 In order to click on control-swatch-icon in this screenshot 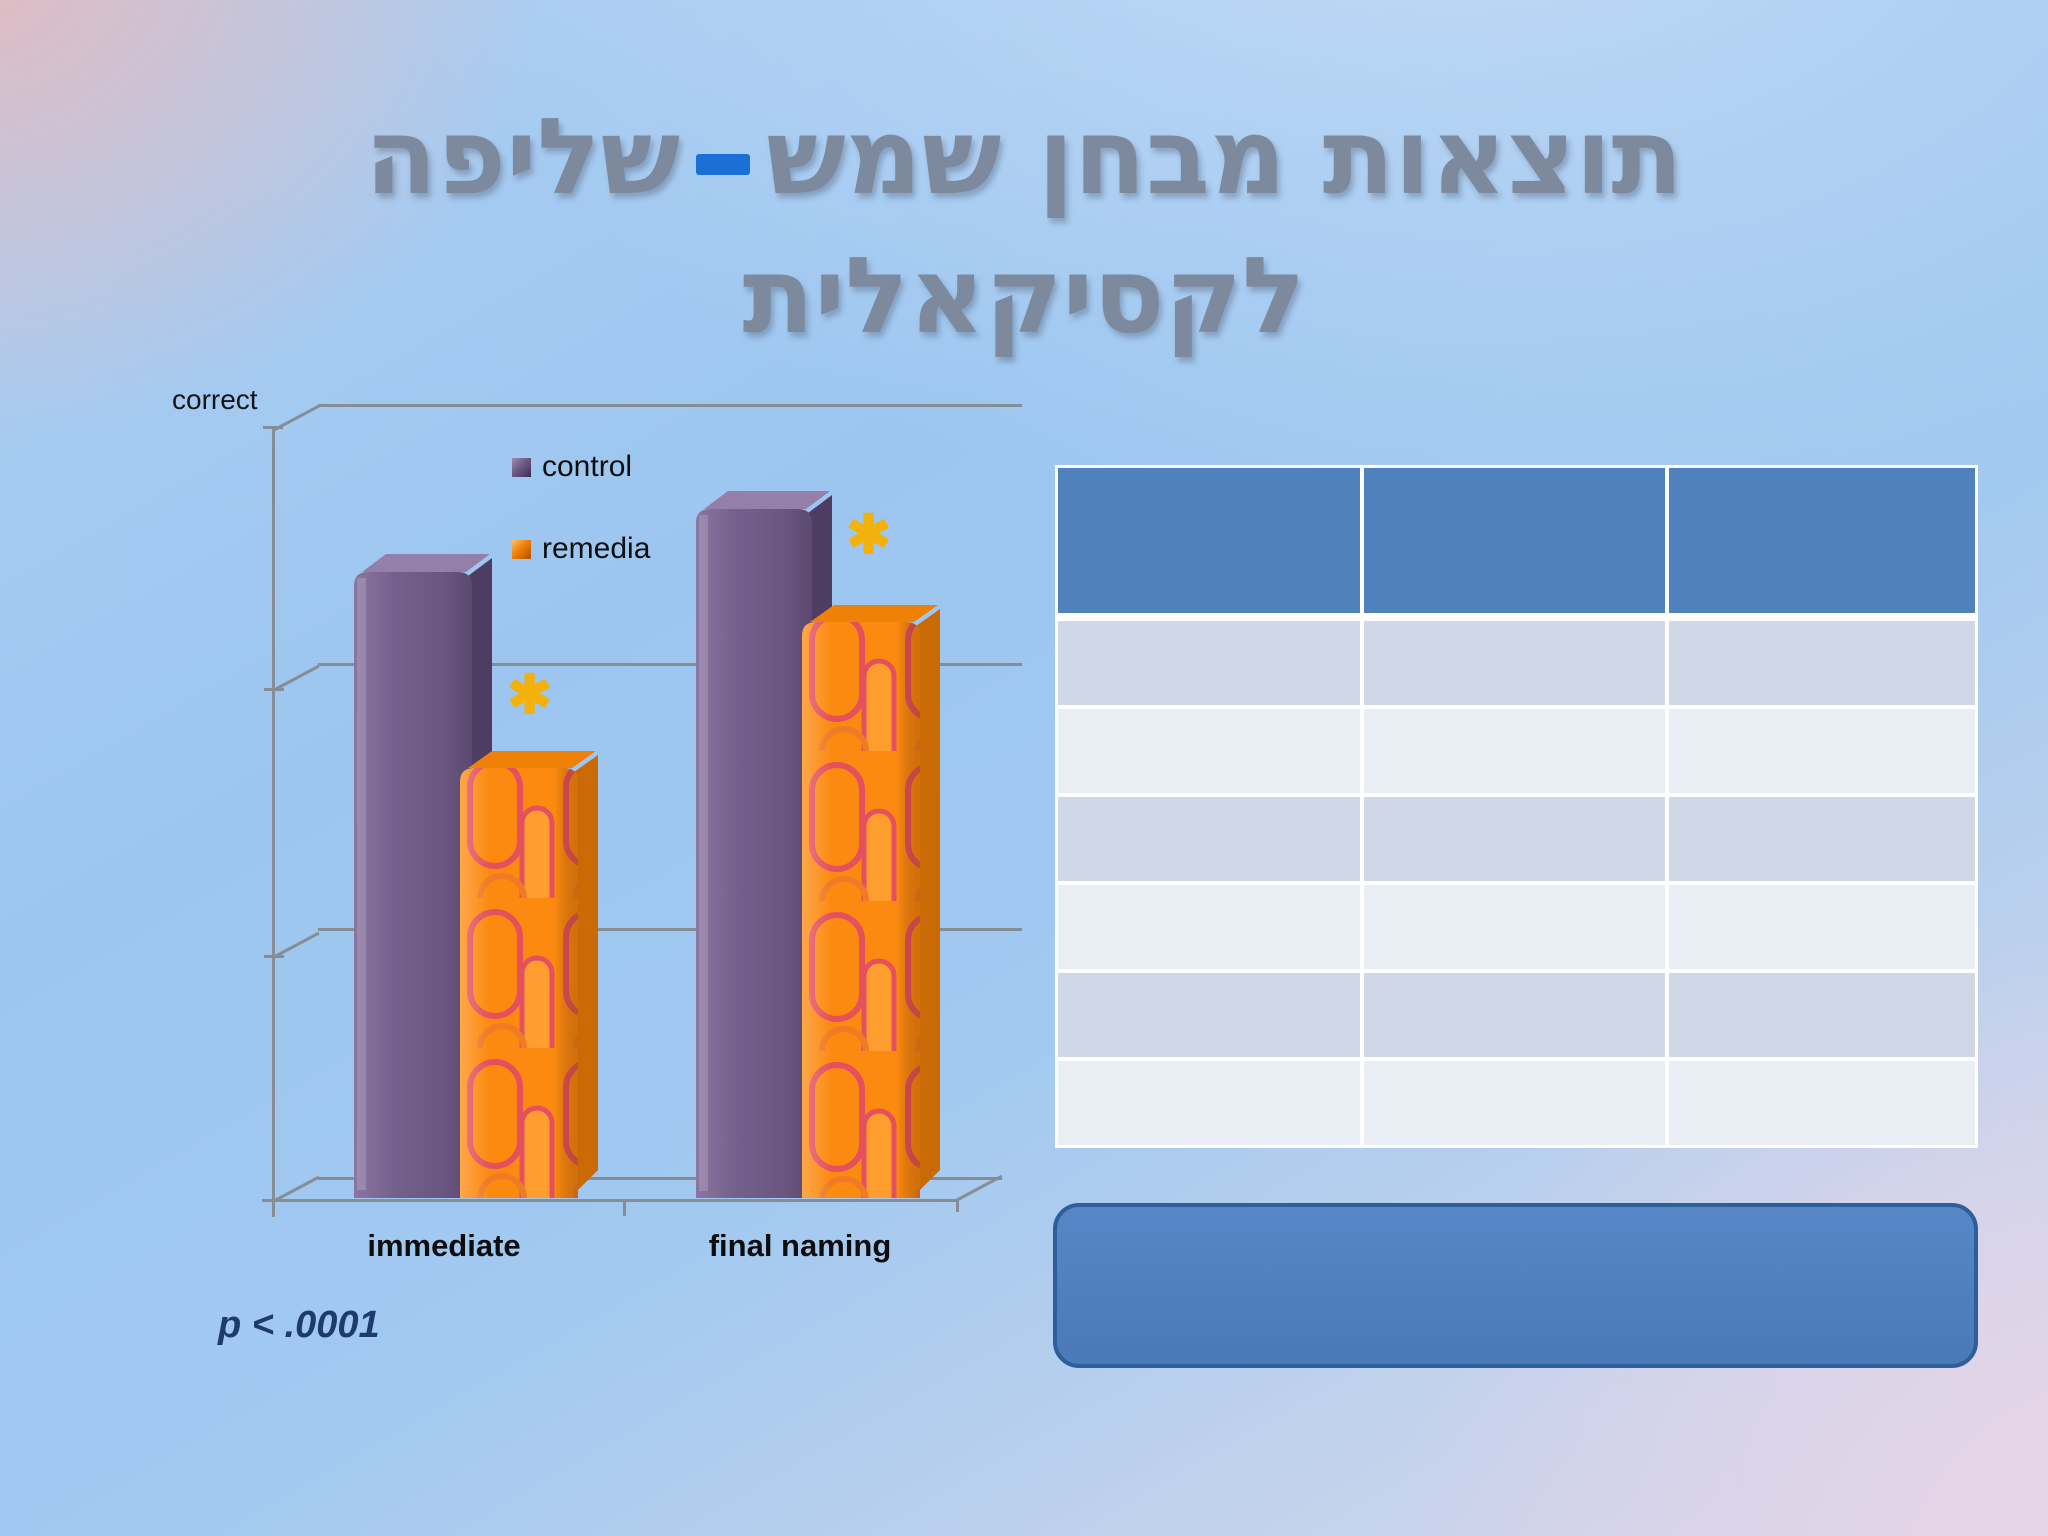, I will do `click(521, 467)`.